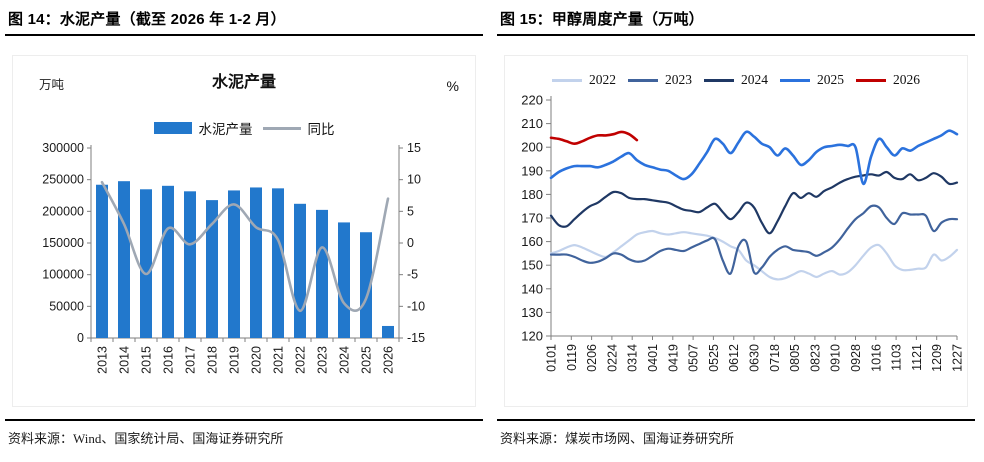 This screenshot has width=984, height=462. What do you see at coordinates (755, 358) in the screenshot?
I see `svg-text: 0630` at bounding box center [755, 358].